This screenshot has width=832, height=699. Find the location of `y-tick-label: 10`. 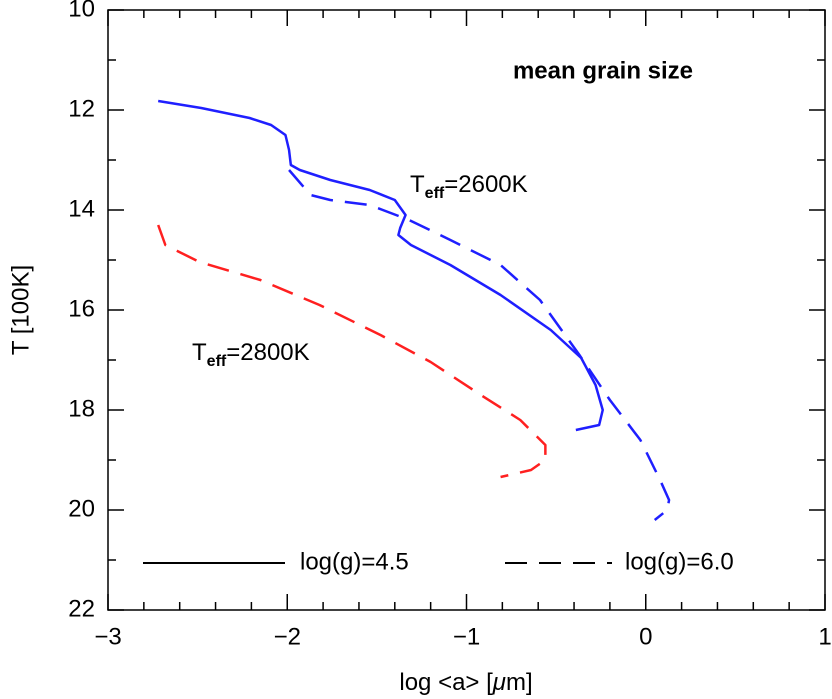

y-tick-label: 10 is located at coordinates (81, 11).